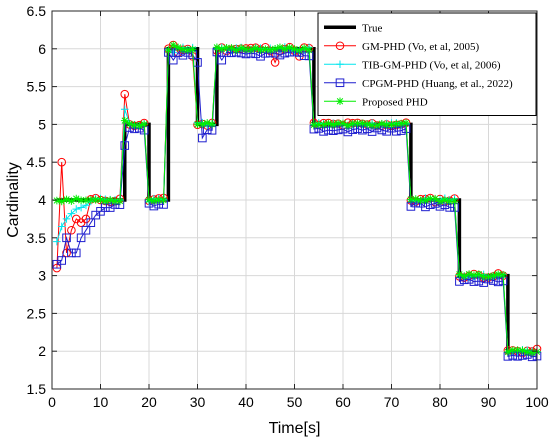  What do you see at coordinates (343, 402) in the screenshot?
I see `x-tick-label: 60` at bounding box center [343, 402].